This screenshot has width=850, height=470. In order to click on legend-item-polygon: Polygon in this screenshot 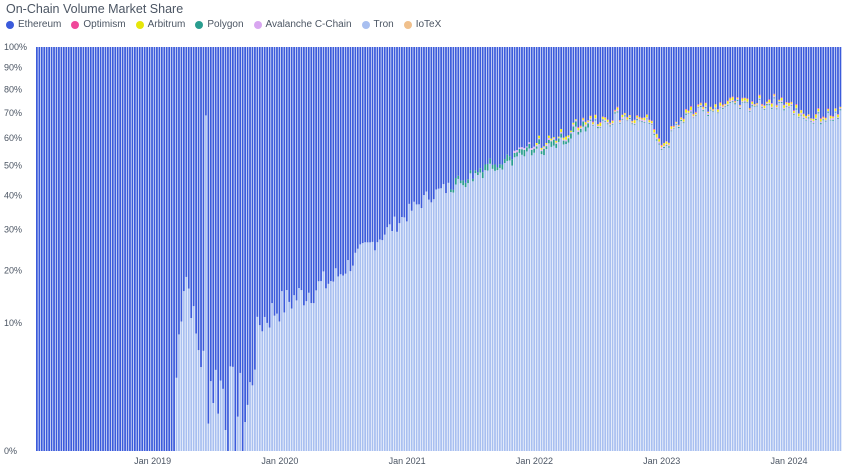, I will do `click(219, 24)`.